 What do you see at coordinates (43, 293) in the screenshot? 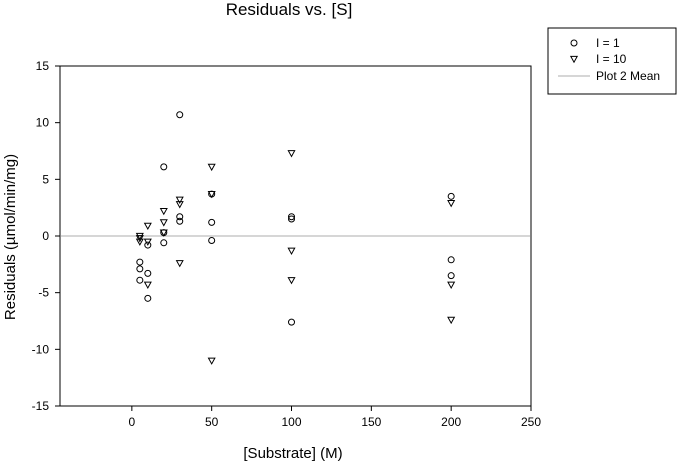
I see `y-tick-label: -5` at bounding box center [43, 293].